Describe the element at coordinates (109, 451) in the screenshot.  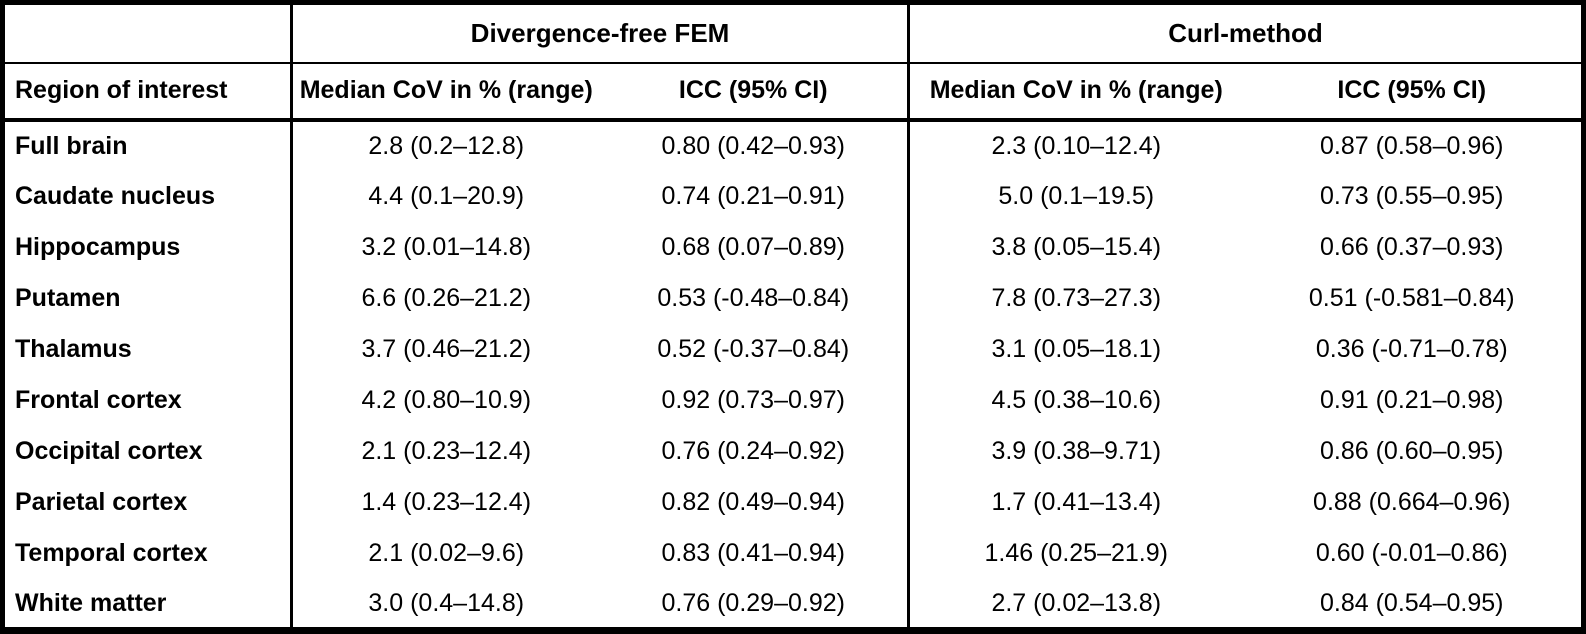
I see `region-cell: Occipital cortex` at that location.